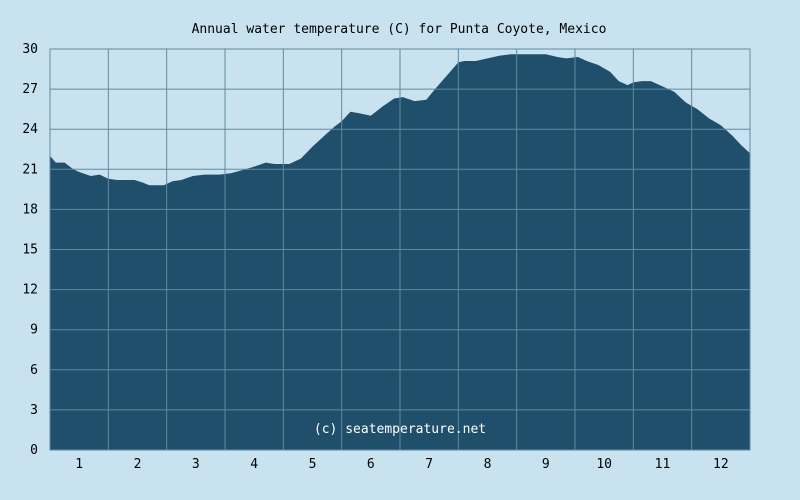  I want to click on y-tick-label: 27, so click(30, 89).